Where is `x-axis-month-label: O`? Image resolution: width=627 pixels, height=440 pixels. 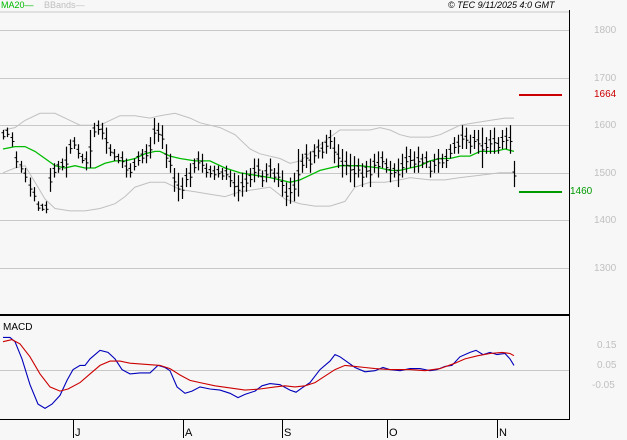
x-axis-month-label: O is located at coordinates (393, 433).